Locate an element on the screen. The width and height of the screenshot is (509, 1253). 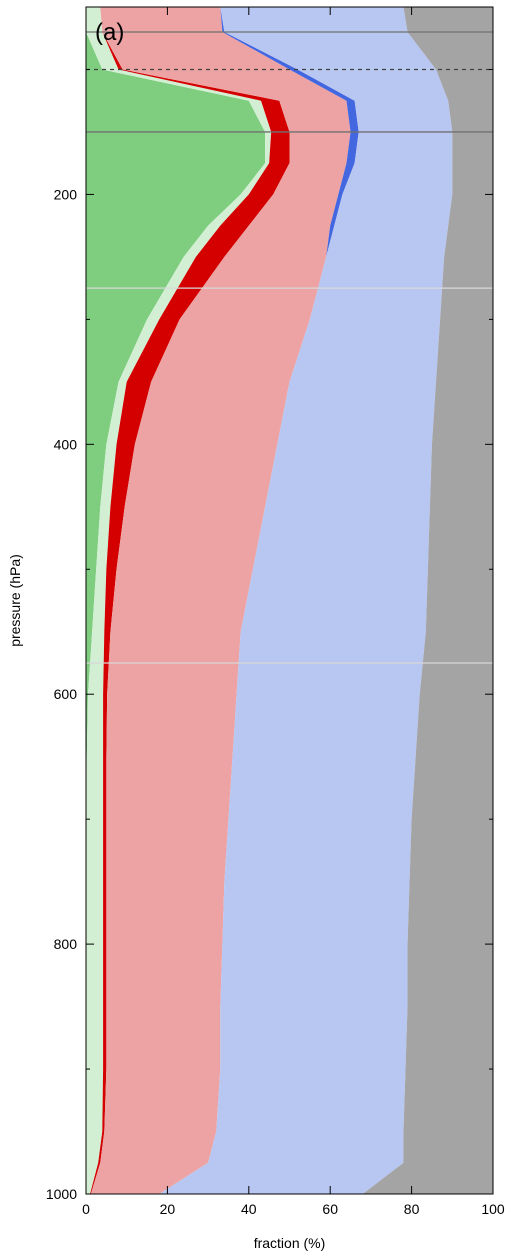
y-tick-label: 1000 is located at coordinates (61, 1194).